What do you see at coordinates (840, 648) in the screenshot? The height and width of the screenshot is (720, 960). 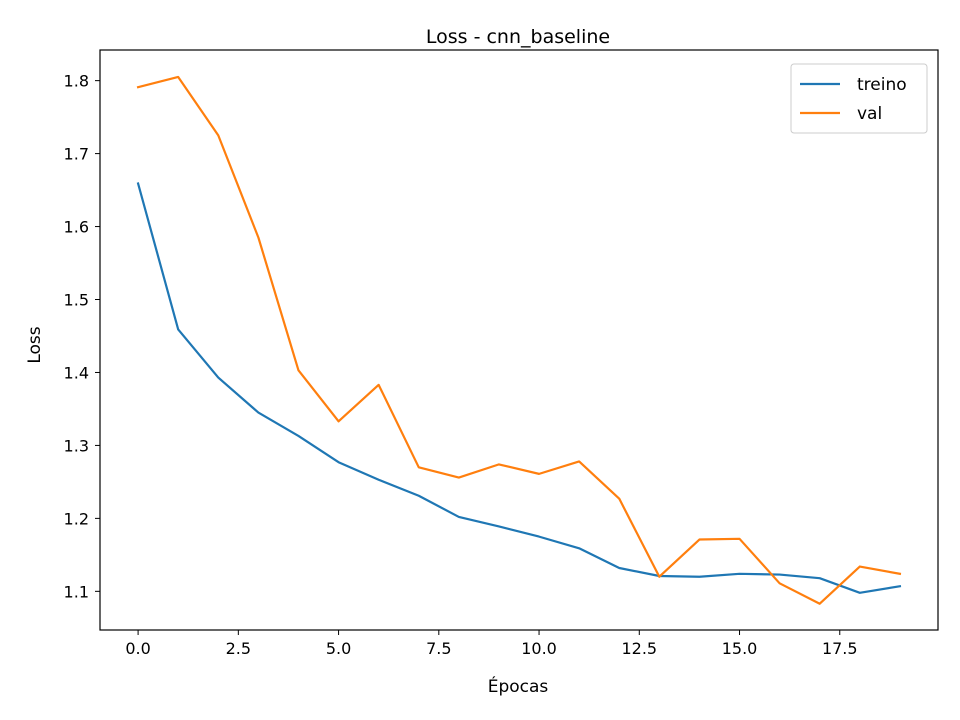 I see `x-tick-label: 17.5` at bounding box center [840, 648].